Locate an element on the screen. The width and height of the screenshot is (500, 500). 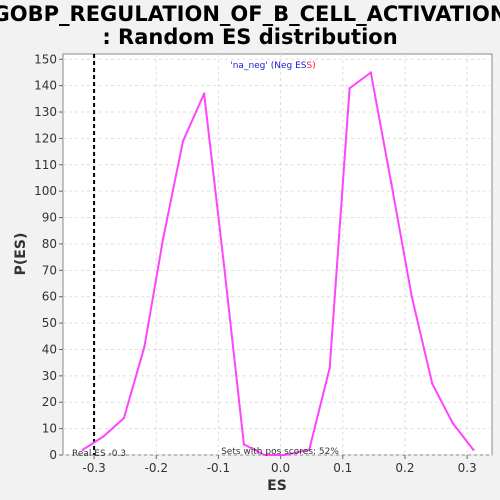
y-tick-label: 40 is located at coordinates (49, 349).